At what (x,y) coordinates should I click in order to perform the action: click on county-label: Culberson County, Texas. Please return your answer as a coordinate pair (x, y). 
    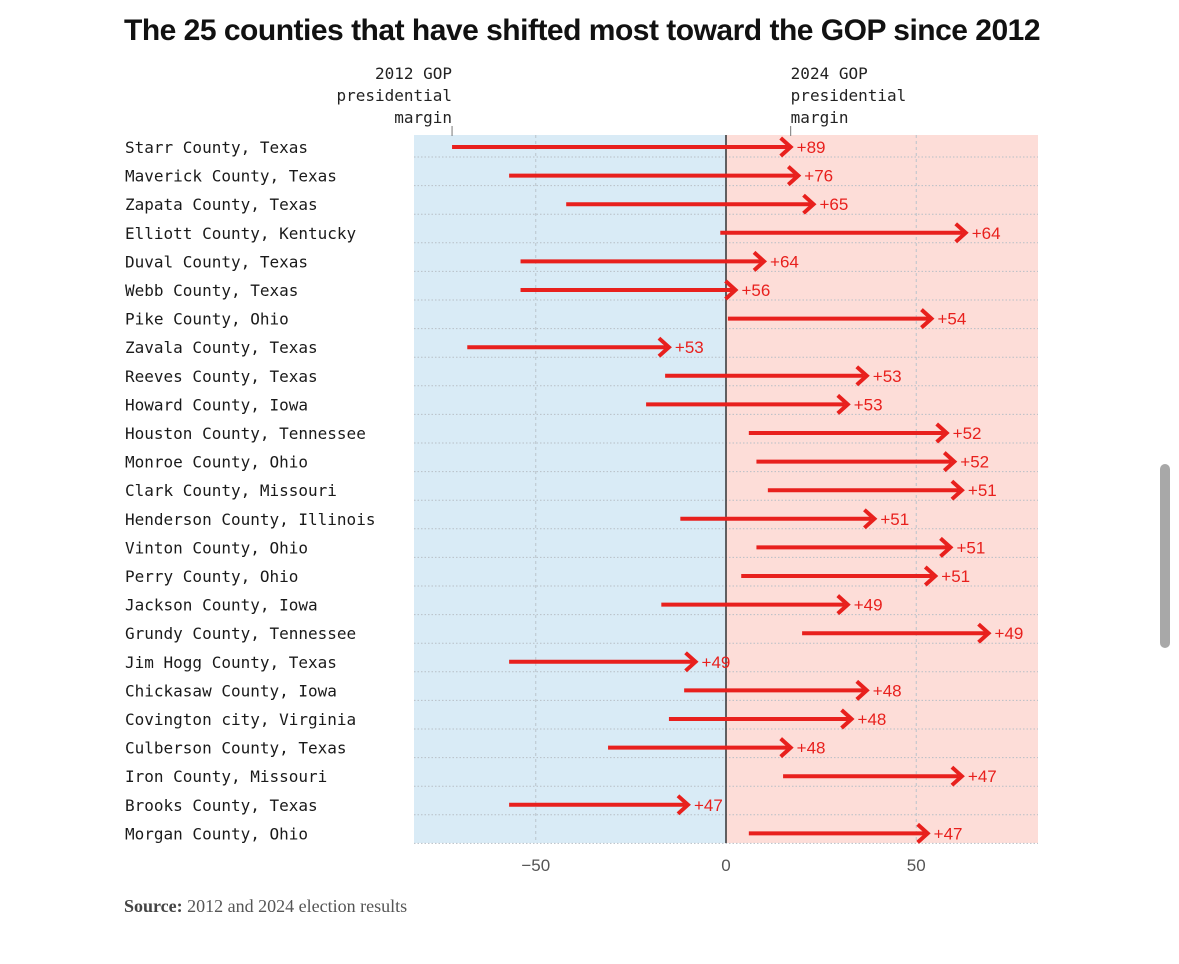
    Looking at the image, I should click on (236, 748).